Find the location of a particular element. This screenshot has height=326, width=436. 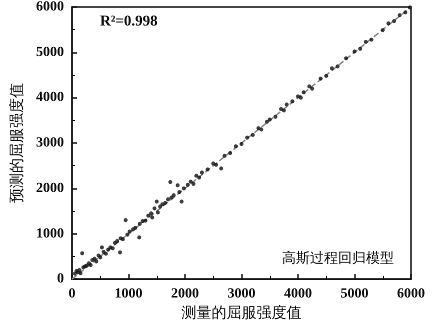

y-axis-title: 预测的屈服强度值 is located at coordinates (17, 143).